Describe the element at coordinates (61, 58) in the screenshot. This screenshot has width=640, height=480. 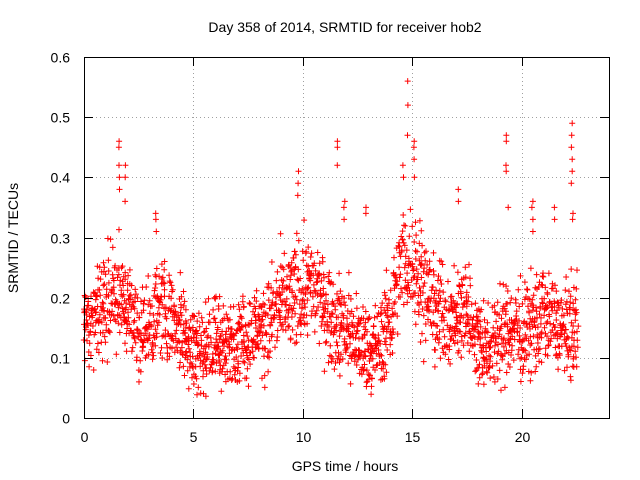
I see `y-tick-label: 0.6` at that location.